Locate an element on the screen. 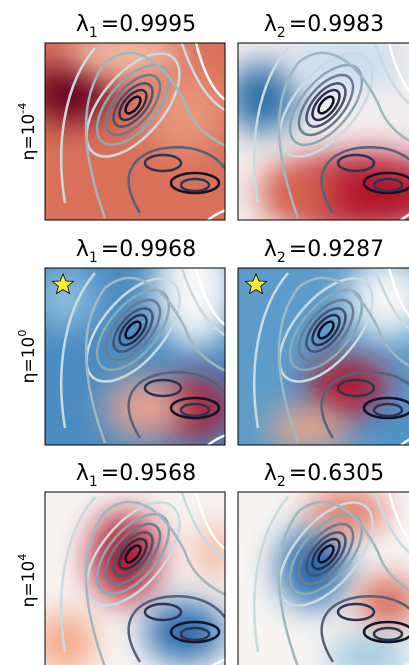  panel-frame is located at coordinates (323, 578).